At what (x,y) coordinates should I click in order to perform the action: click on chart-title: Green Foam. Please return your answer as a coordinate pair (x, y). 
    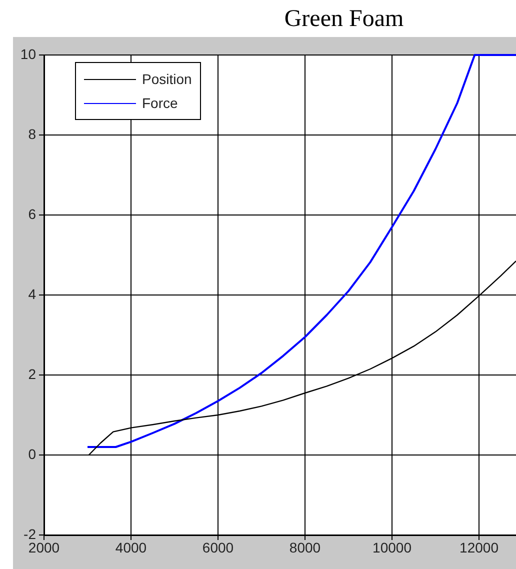
    Looking at the image, I should click on (344, 19).